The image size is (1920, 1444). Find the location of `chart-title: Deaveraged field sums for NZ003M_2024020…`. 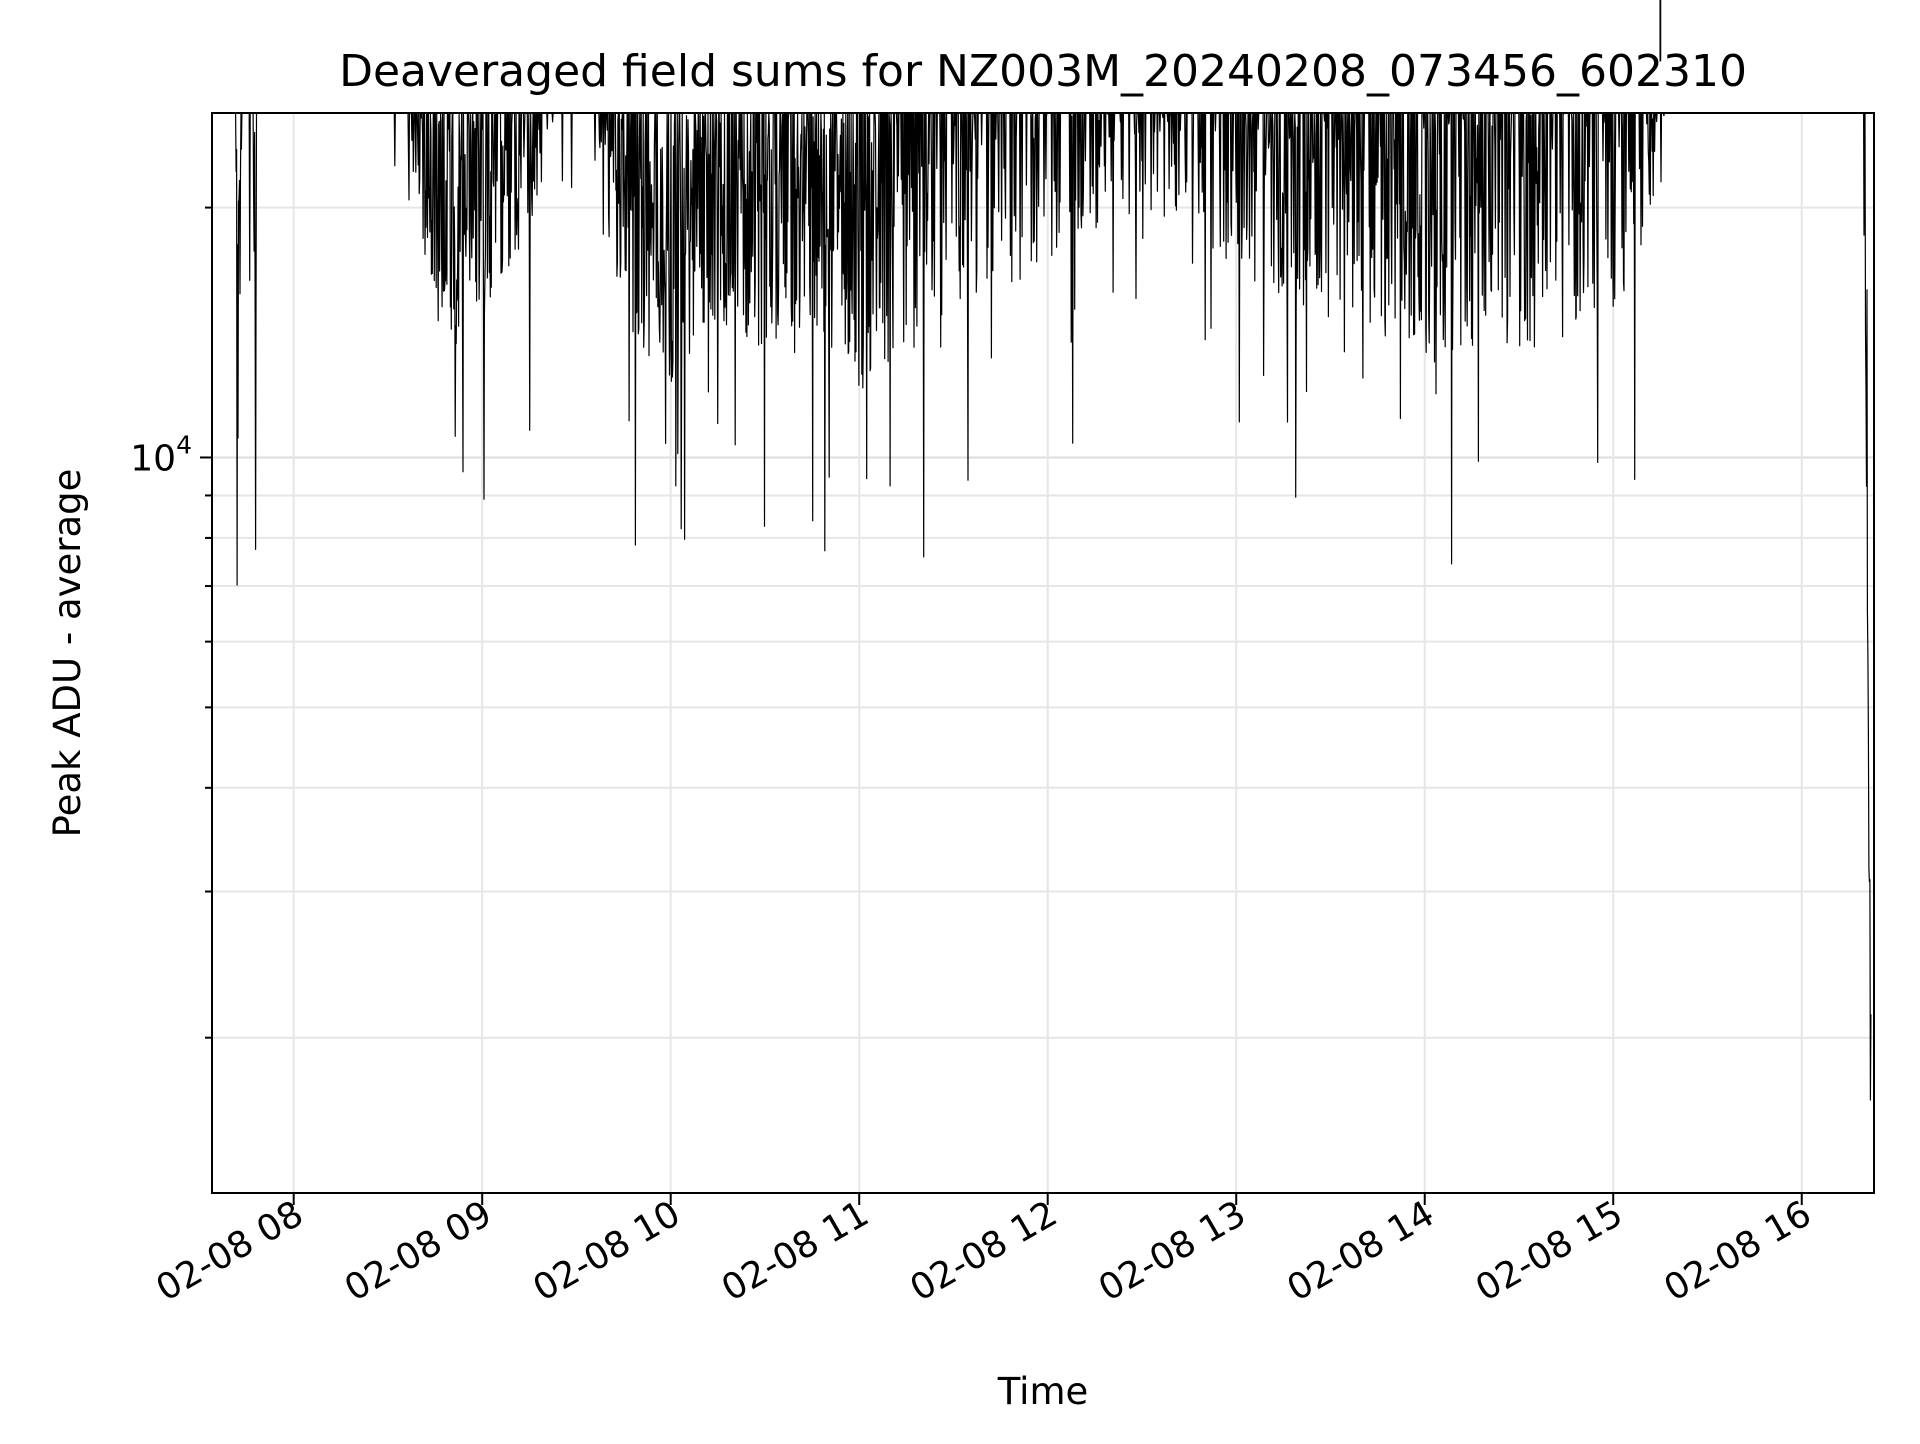

chart-title: Deaveraged field sums for NZ003M_2024020… is located at coordinates (1043, 71).